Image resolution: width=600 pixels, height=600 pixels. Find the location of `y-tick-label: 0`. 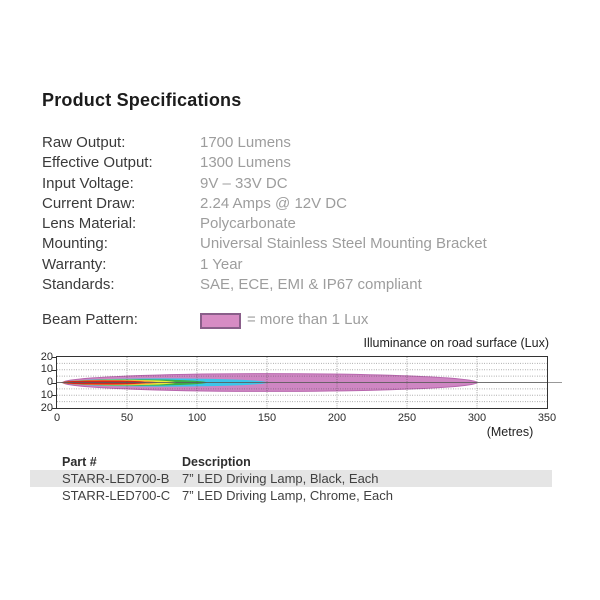

y-tick-label: 0 is located at coordinates (49, 382).